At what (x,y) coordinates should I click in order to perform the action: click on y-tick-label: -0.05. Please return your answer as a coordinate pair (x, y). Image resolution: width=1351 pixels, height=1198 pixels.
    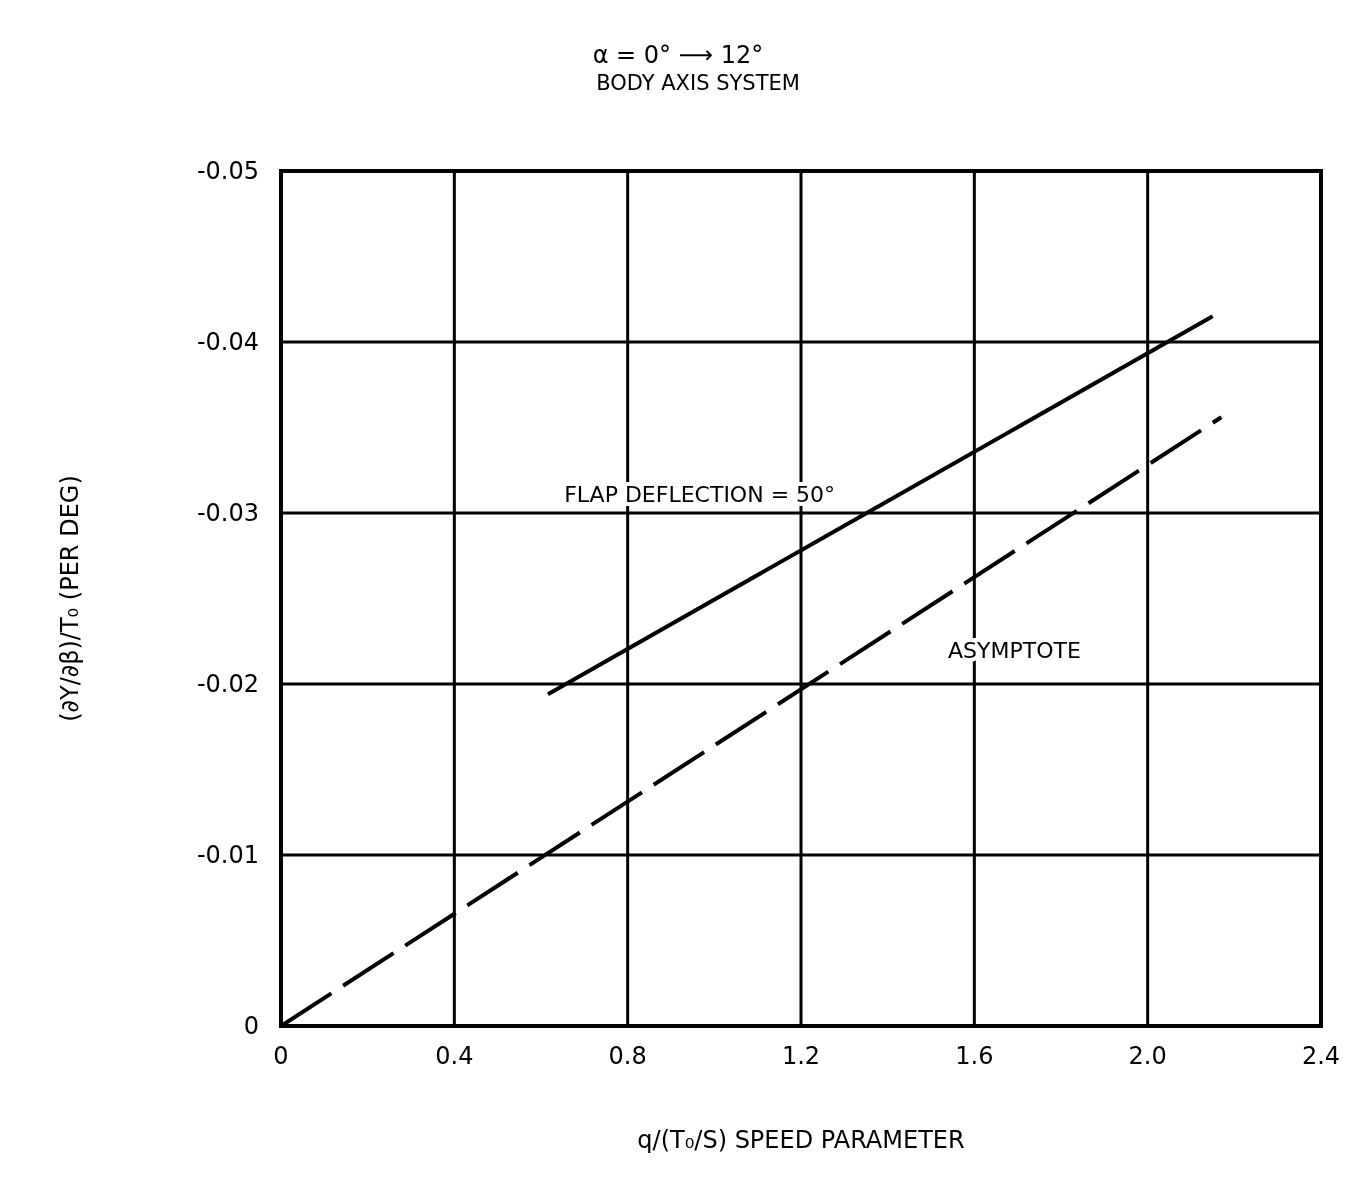
    Looking at the image, I should click on (227, 171).